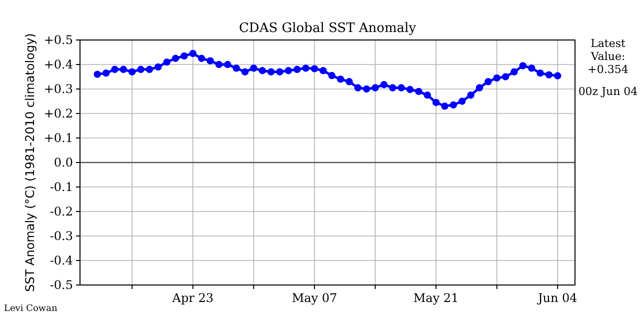 This screenshot has height=320, width=640. I want to click on x-tick-label: May 07, so click(315, 298).